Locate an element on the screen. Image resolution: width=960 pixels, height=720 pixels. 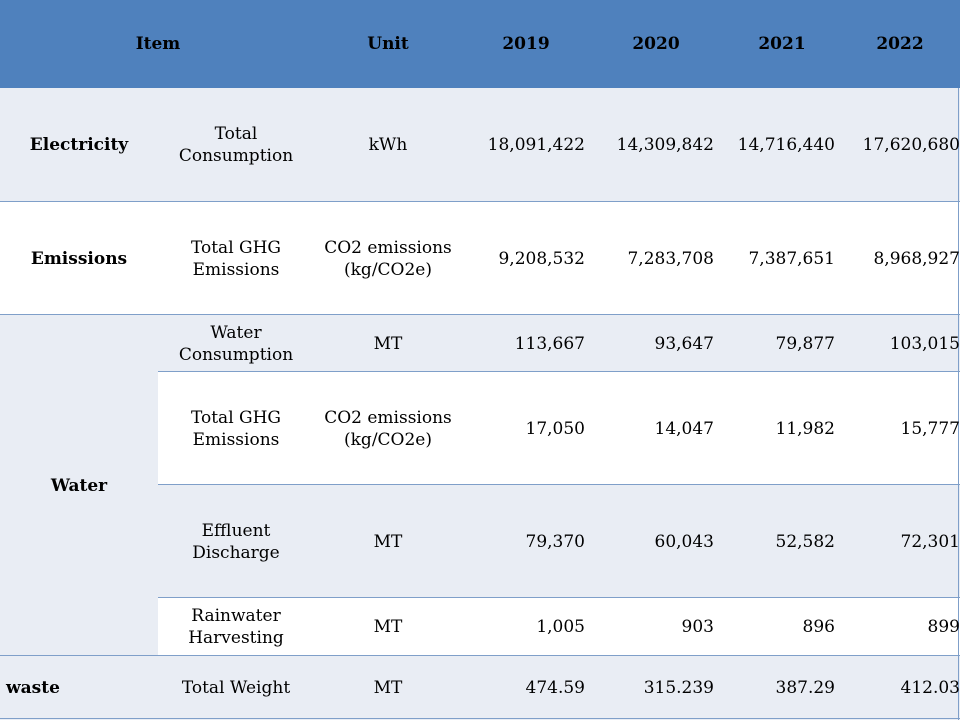
value-2019: 18,091,422 is located at coordinates (536, 145).